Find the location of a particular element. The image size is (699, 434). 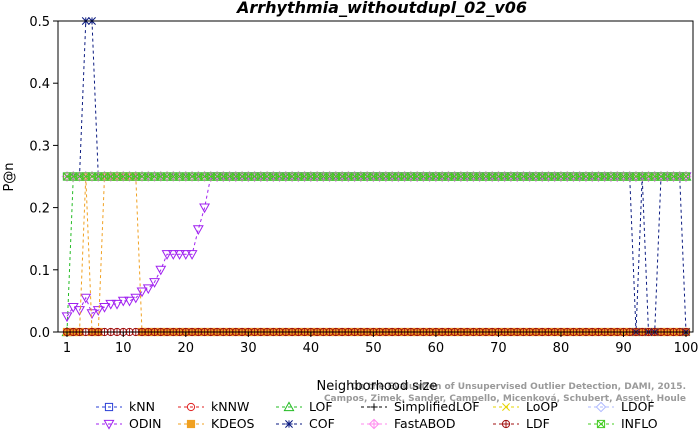

legend-marker-ldf is located at coordinates (506, 424).